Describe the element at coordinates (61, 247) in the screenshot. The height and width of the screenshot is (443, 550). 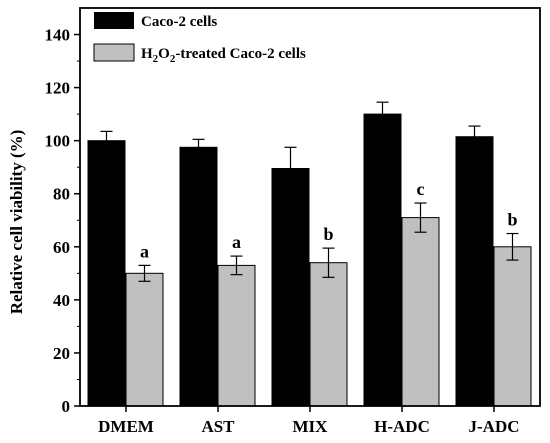
I see `y-tick-label-60: 60` at that location.